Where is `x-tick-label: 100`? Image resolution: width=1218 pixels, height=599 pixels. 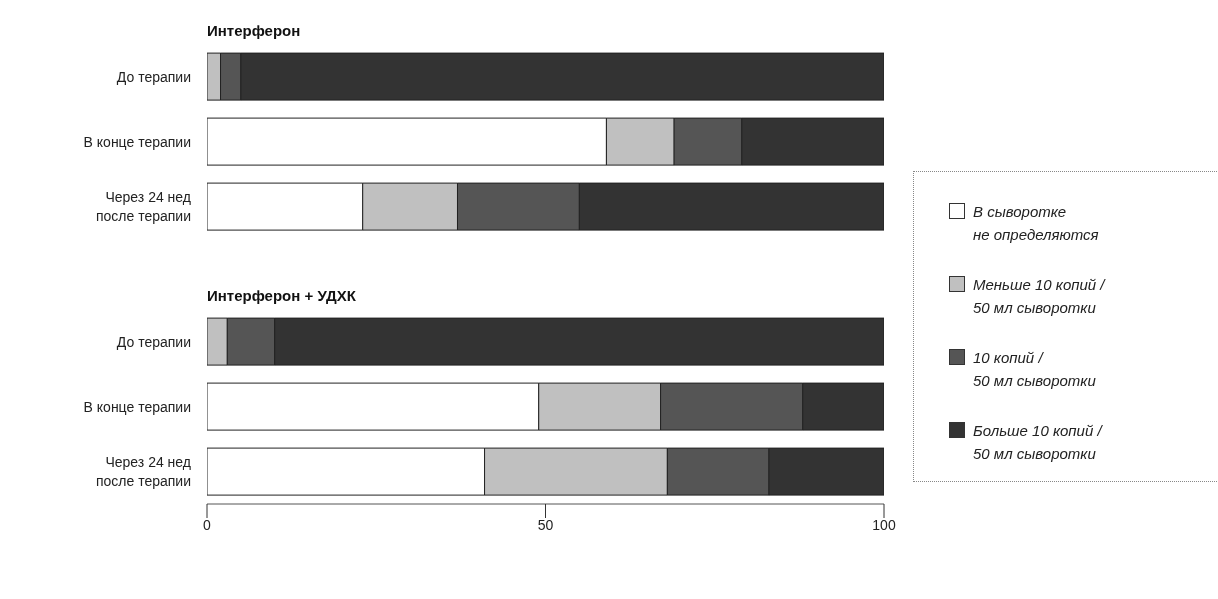
x-tick-label: 100 is located at coordinates (884, 524).